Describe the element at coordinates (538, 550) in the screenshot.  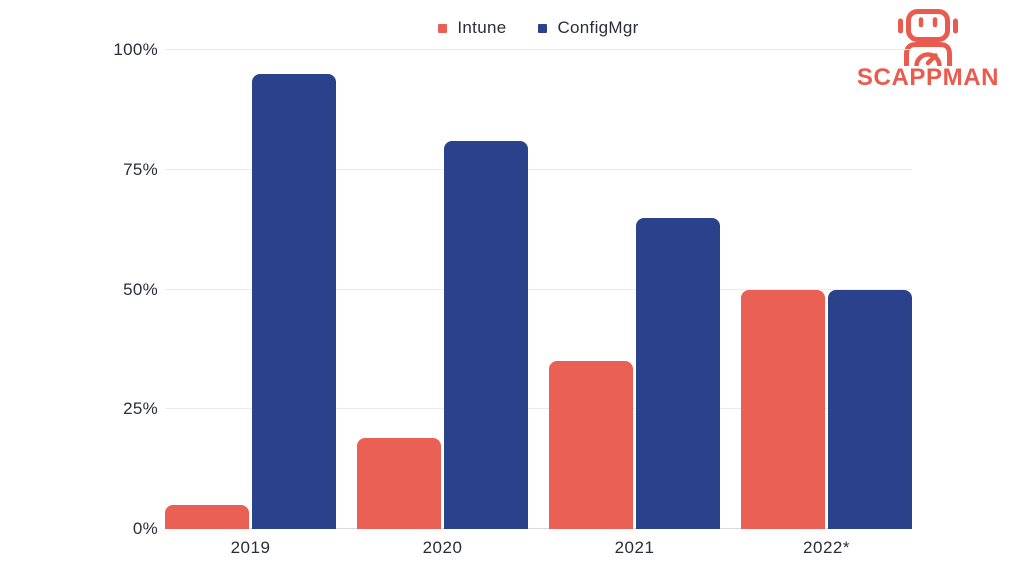
I see `x-axis: 2019 2020 2021 2022*` at that location.